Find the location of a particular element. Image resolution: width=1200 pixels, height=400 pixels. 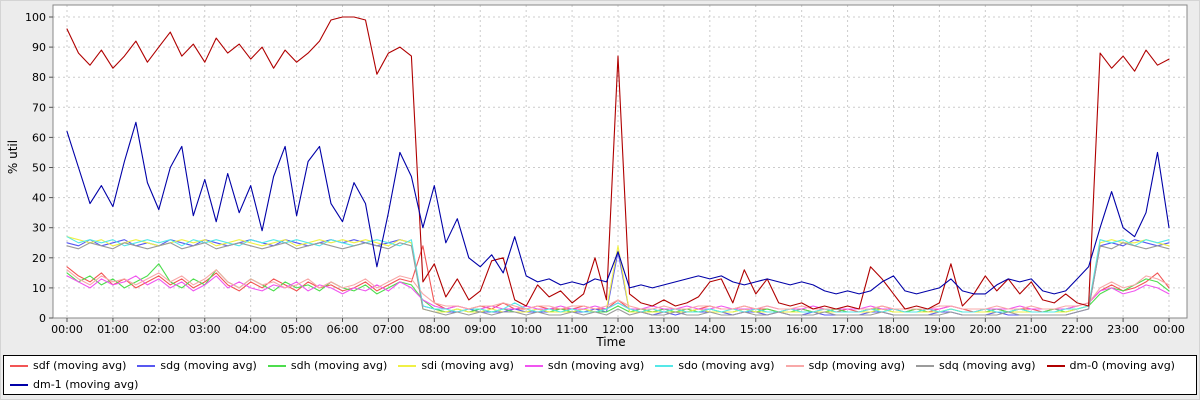

legend-item-sdn: sdn (moving avg) is located at coordinates (584, 365).